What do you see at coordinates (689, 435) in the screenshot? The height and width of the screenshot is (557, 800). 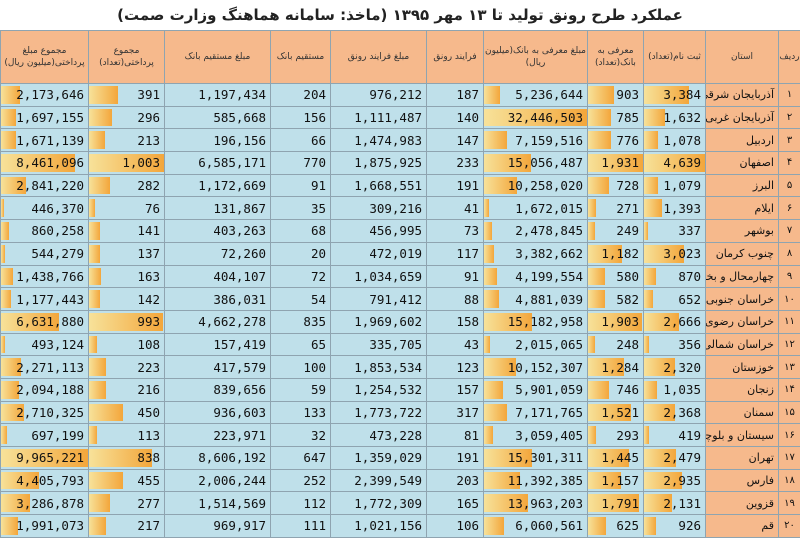 I see `cell-registered-value: 419` at bounding box center [689, 435].